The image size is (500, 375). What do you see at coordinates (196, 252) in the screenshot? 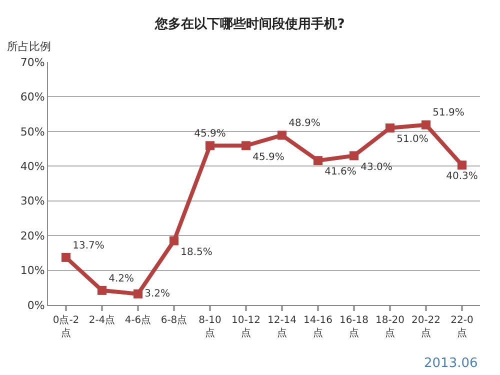
I see `data-label: 18.5%` at bounding box center [196, 252].